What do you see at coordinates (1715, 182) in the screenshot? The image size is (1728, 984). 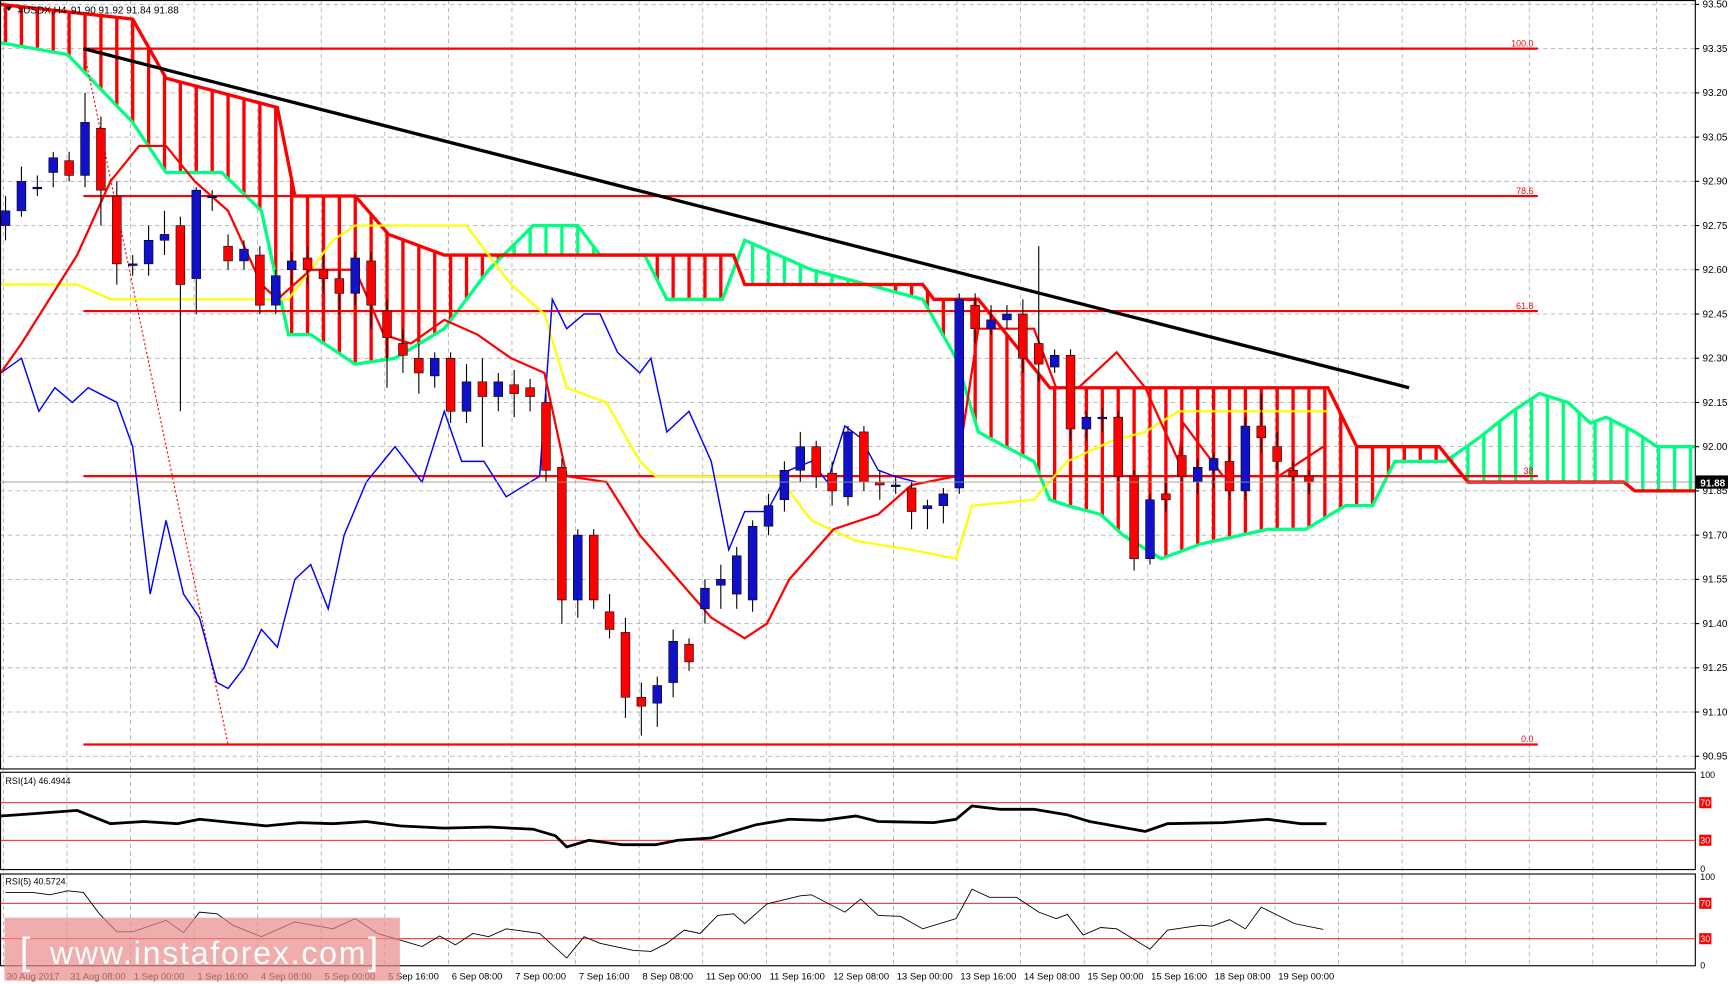 I see `price-tick-label: 92.90` at bounding box center [1715, 182].